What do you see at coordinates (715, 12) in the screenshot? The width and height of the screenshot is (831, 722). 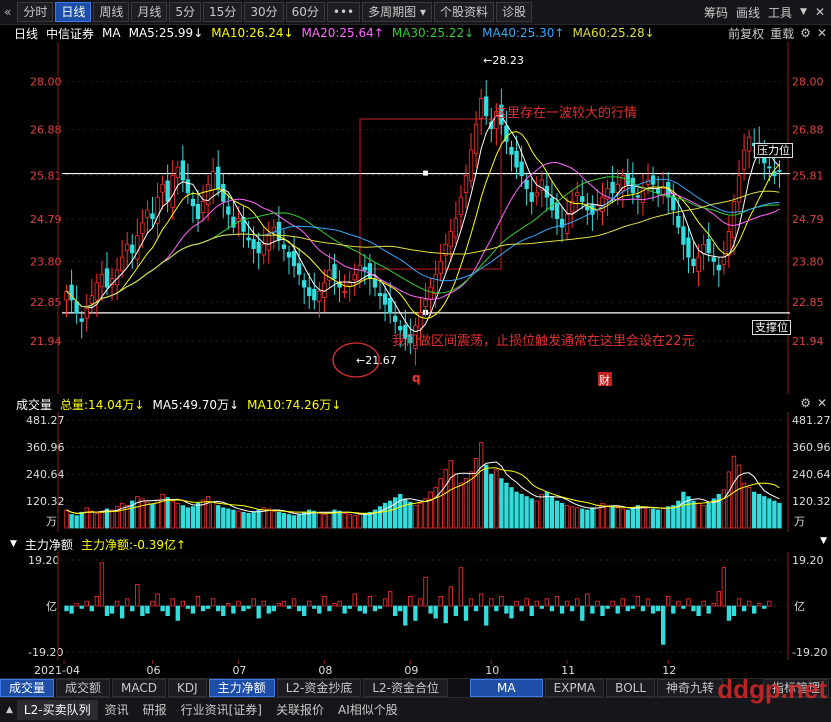 I see `chips-button: 筹码` at bounding box center [715, 12].